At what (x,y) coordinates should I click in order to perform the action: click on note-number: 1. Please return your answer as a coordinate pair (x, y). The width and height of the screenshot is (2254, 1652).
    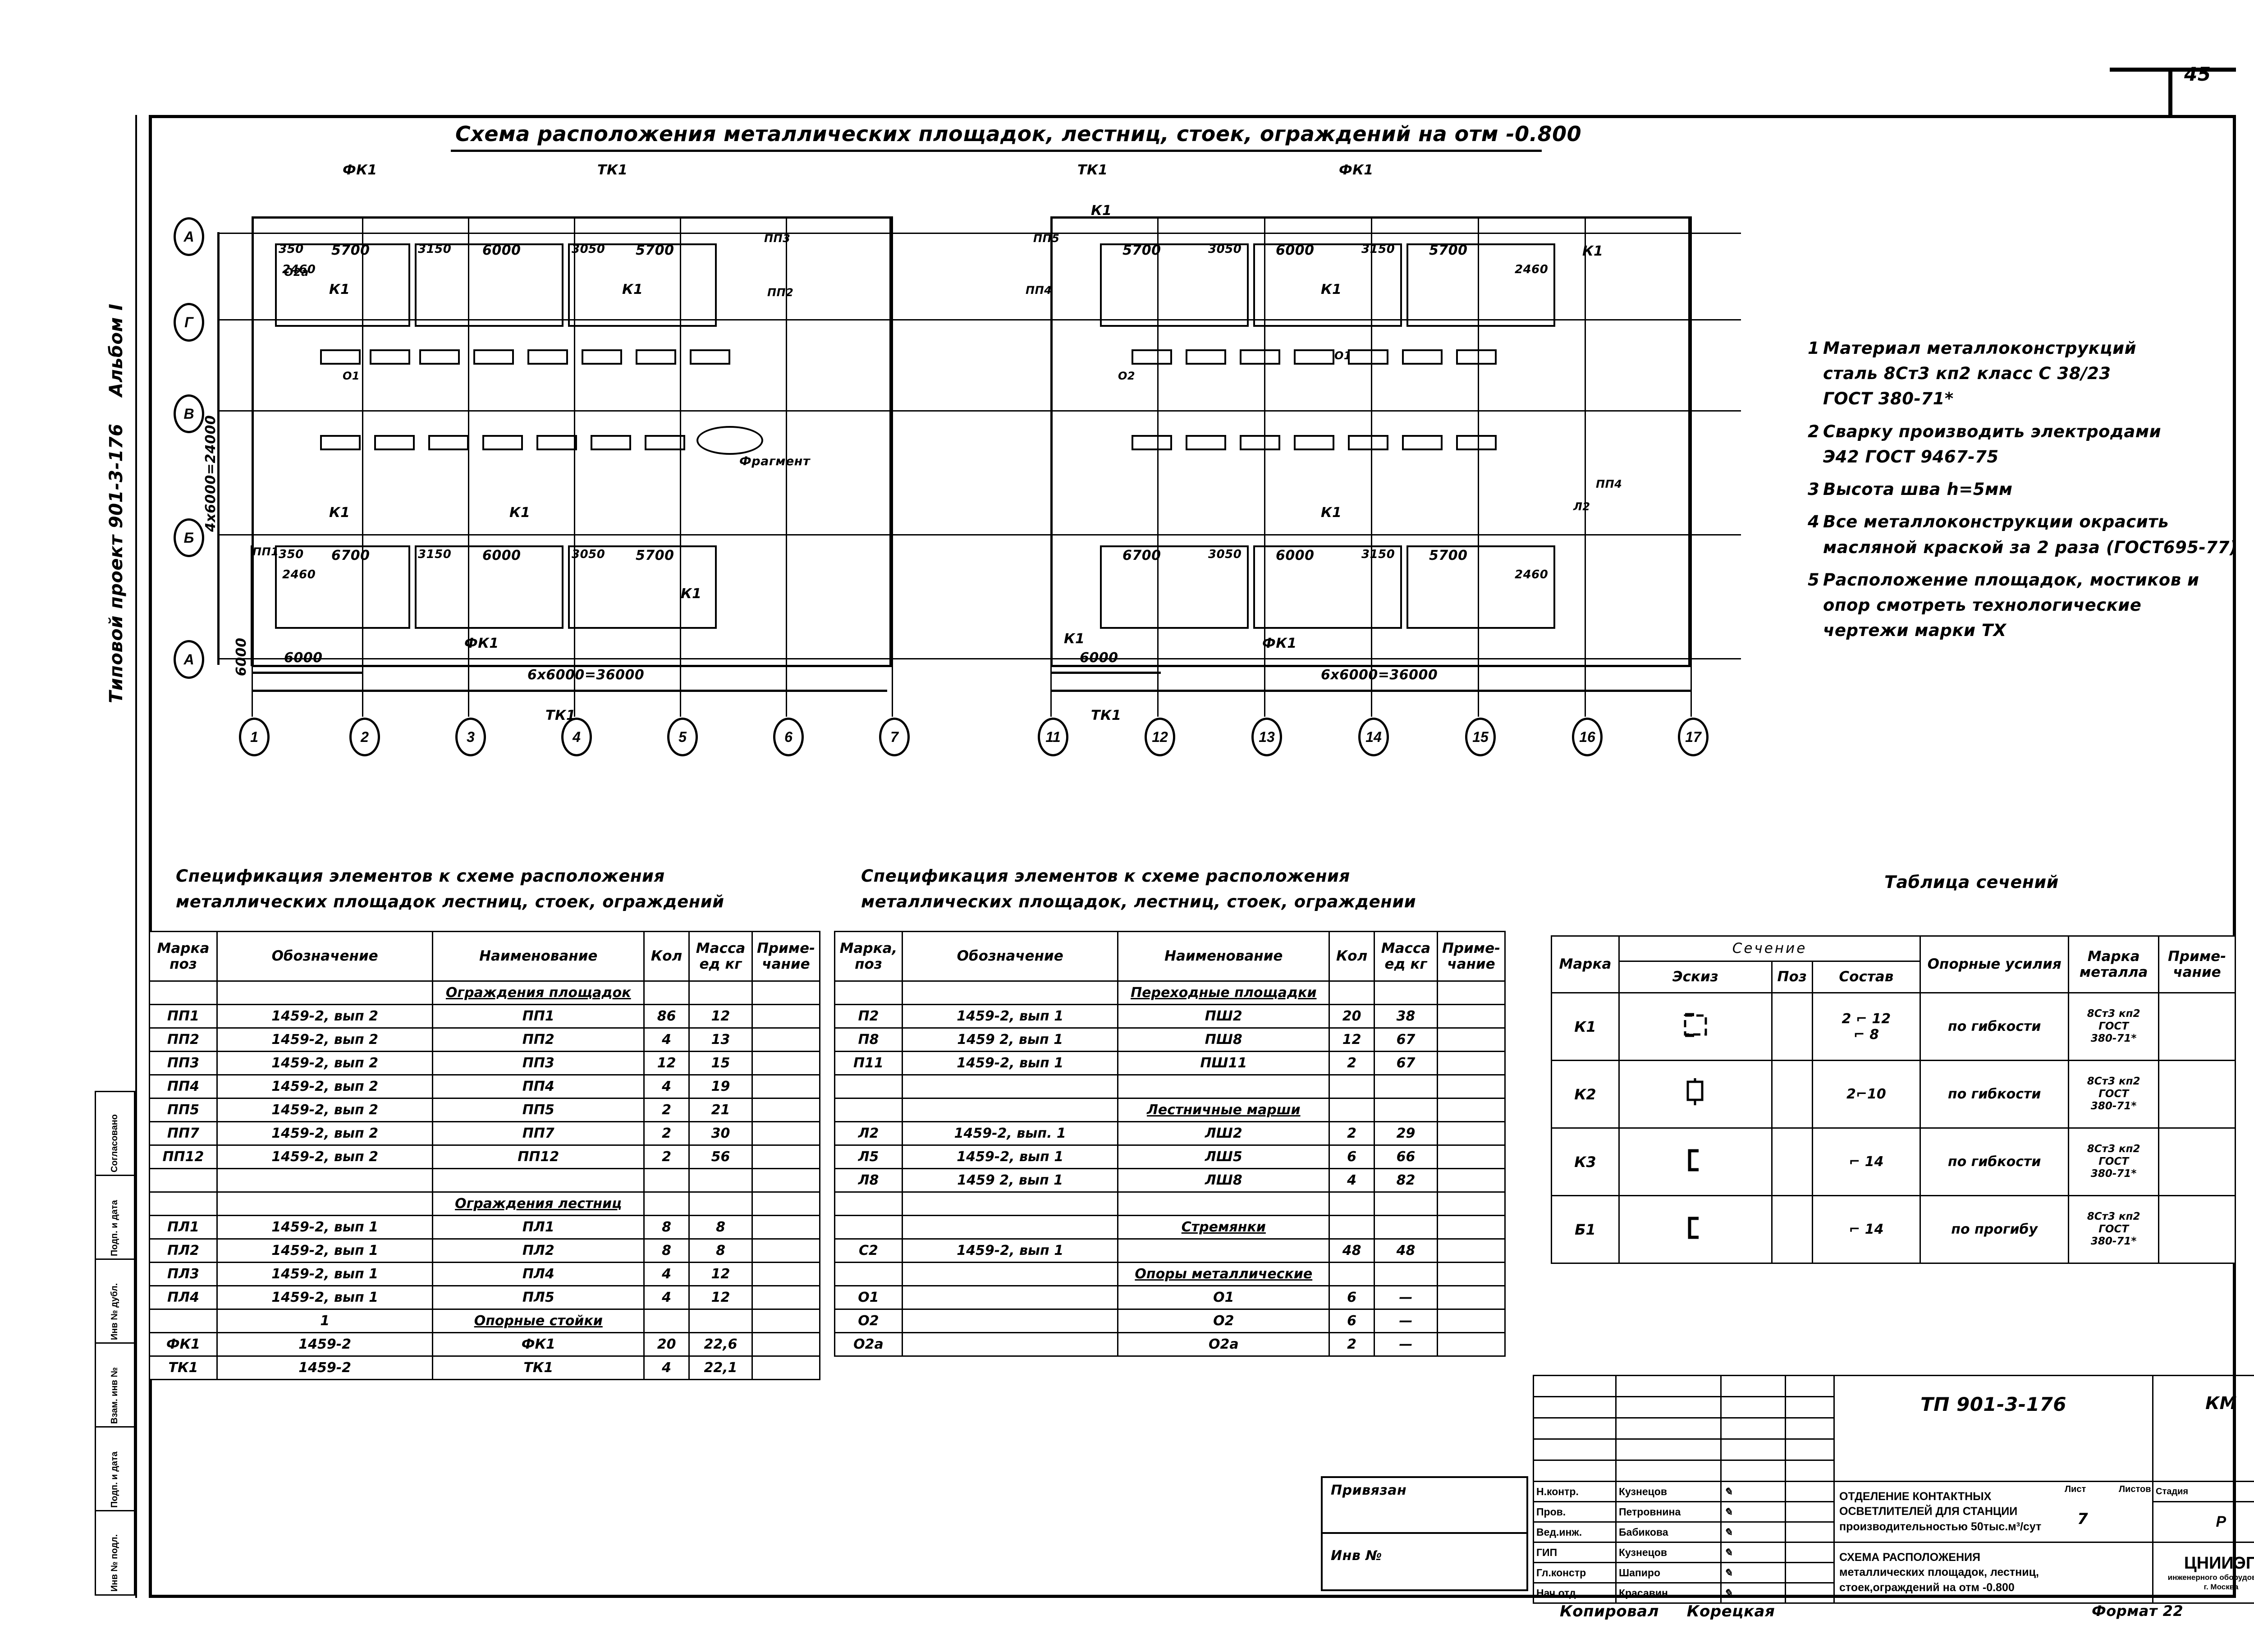
    Looking at the image, I should click on (1814, 348).